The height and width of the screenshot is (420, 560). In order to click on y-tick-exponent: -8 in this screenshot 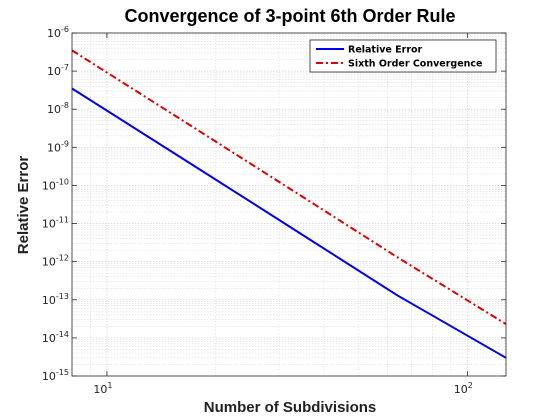, I will do `click(65, 105)`.